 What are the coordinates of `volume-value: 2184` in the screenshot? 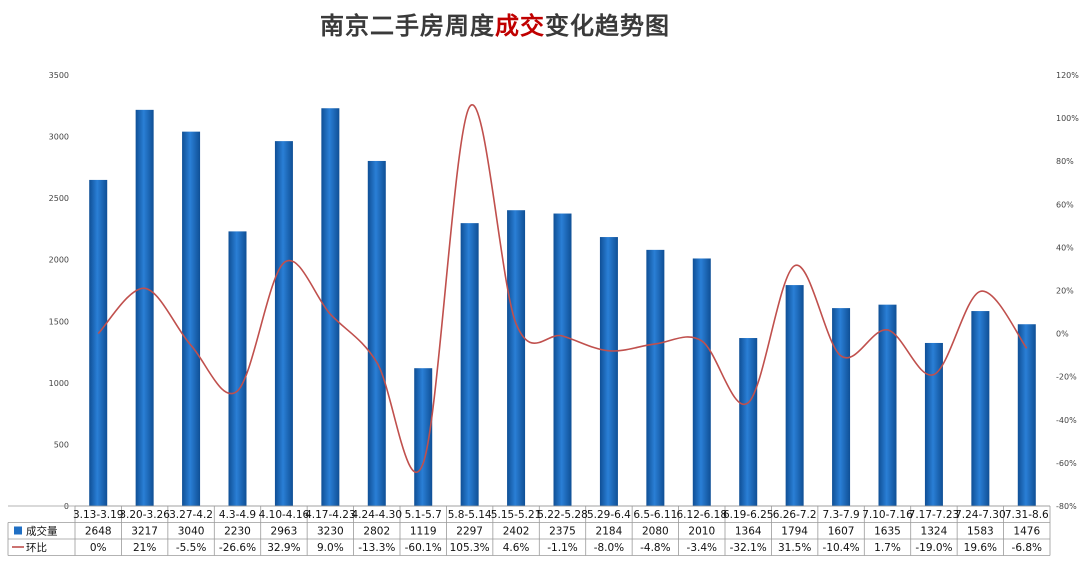 It's located at (609, 532).